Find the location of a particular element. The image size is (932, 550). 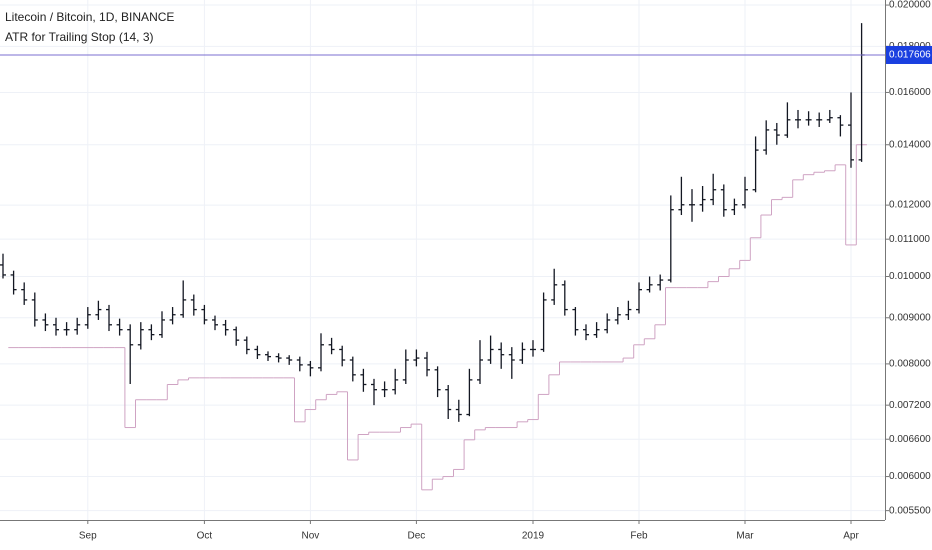

x-tick-label: Oct is located at coordinates (205, 536).